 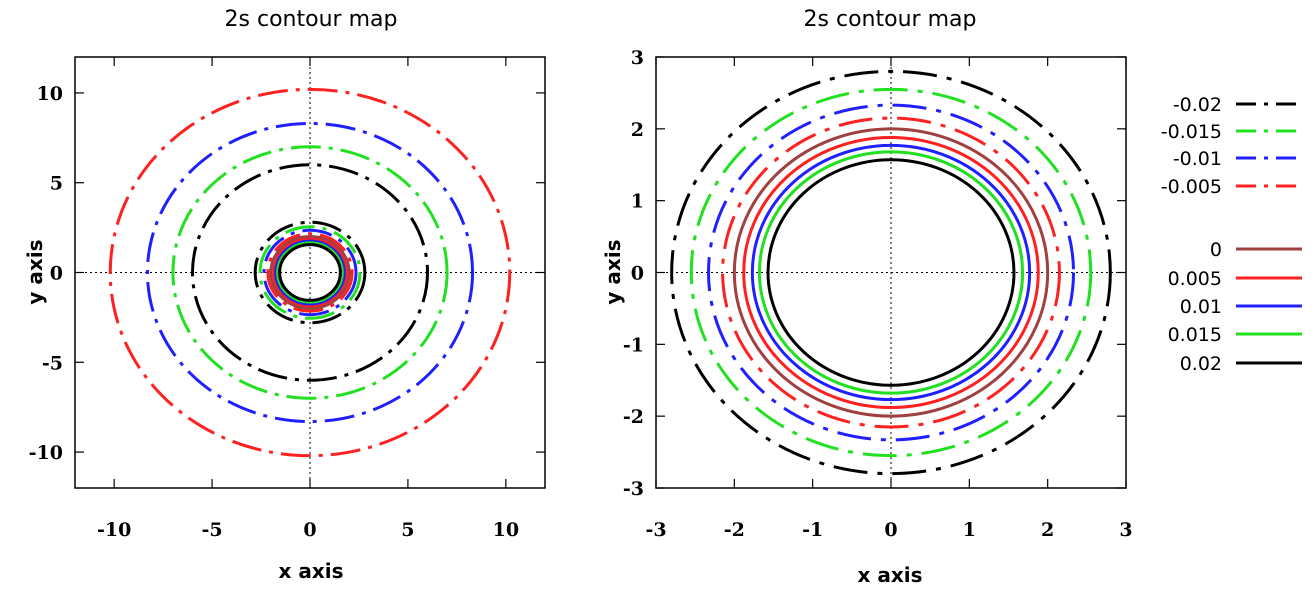 I want to click on legend-label: -0.005, so click(x=1191, y=187).